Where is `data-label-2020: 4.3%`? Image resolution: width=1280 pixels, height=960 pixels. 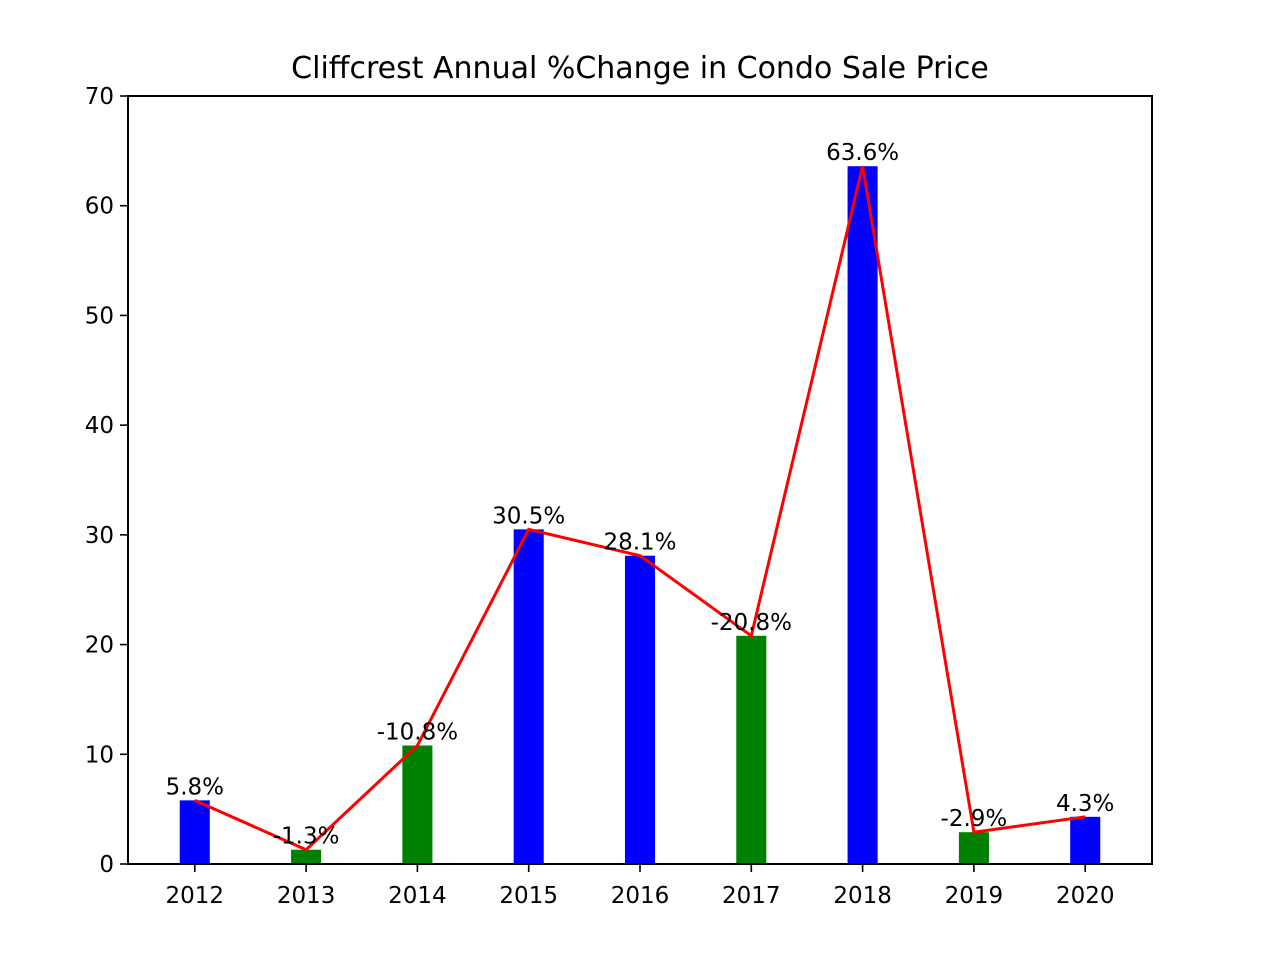 data-label-2020: 4.3% is located at coordinates (1085, 804).